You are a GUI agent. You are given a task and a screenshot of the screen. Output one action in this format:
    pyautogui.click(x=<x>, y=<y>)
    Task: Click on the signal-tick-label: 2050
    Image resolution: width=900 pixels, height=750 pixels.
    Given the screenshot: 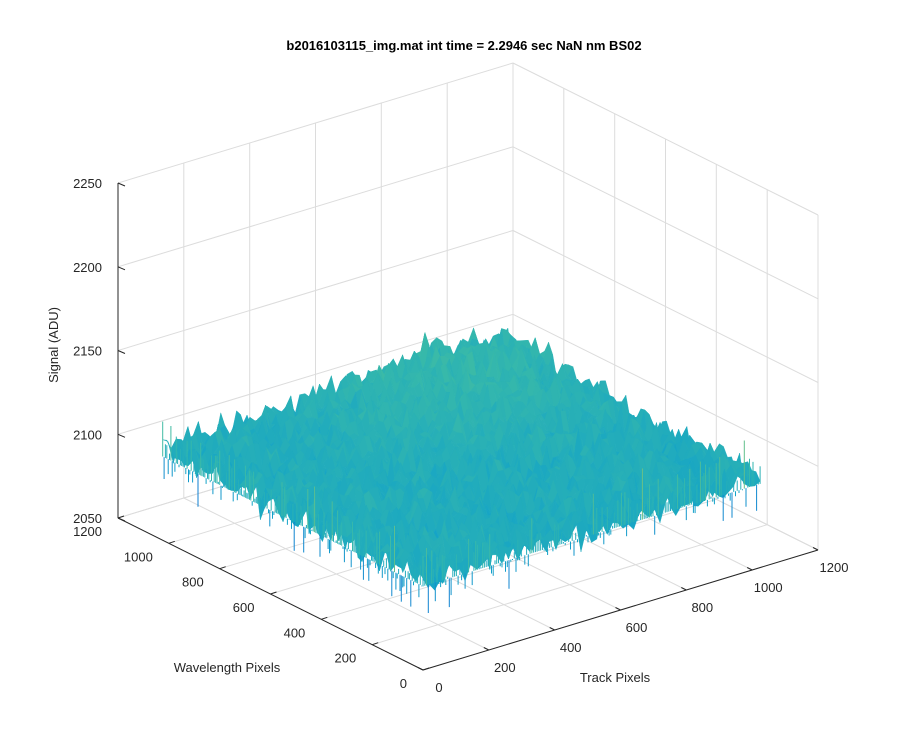 What is the action you would take?
    pyautogui.click(x=87, y=518)
    